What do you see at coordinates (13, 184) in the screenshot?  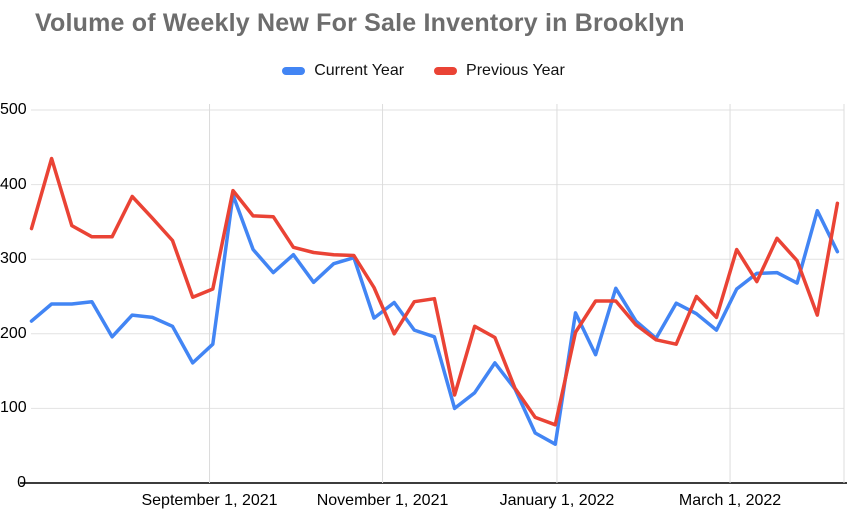 I see `y-tick-label: 400` at bounding box center [13, 184].